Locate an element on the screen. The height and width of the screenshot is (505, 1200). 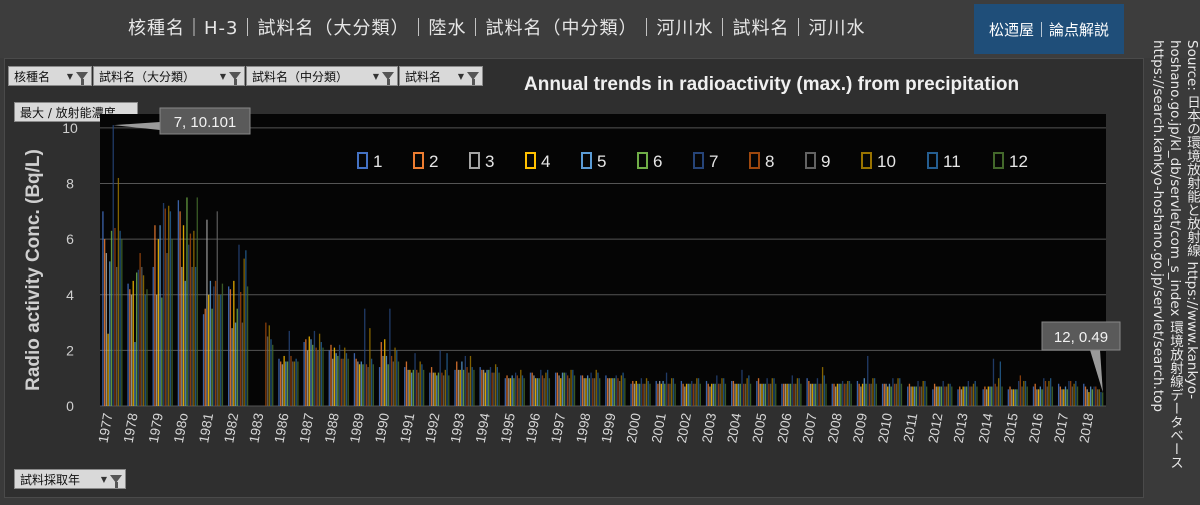
nuclide-field-button: 核種名 ▼ is located at coordinates (50, 76).